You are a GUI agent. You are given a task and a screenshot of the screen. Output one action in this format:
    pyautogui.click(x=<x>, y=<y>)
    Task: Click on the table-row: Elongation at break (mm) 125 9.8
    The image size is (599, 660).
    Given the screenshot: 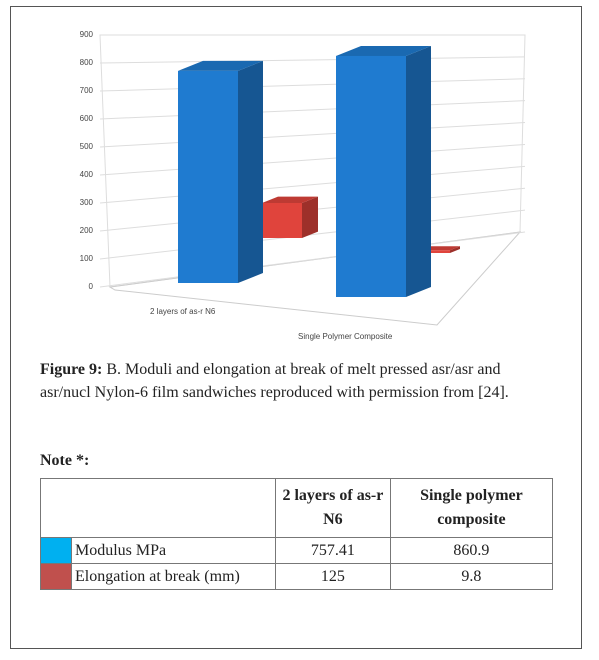 What is the action you would take?
    pyautogui.click(x=297, y=576)
    